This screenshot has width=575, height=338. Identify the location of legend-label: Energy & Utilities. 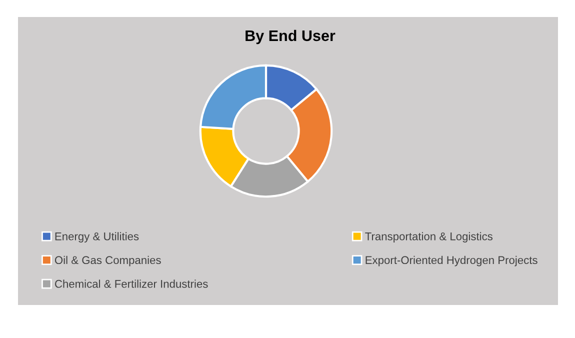
(97, 237).